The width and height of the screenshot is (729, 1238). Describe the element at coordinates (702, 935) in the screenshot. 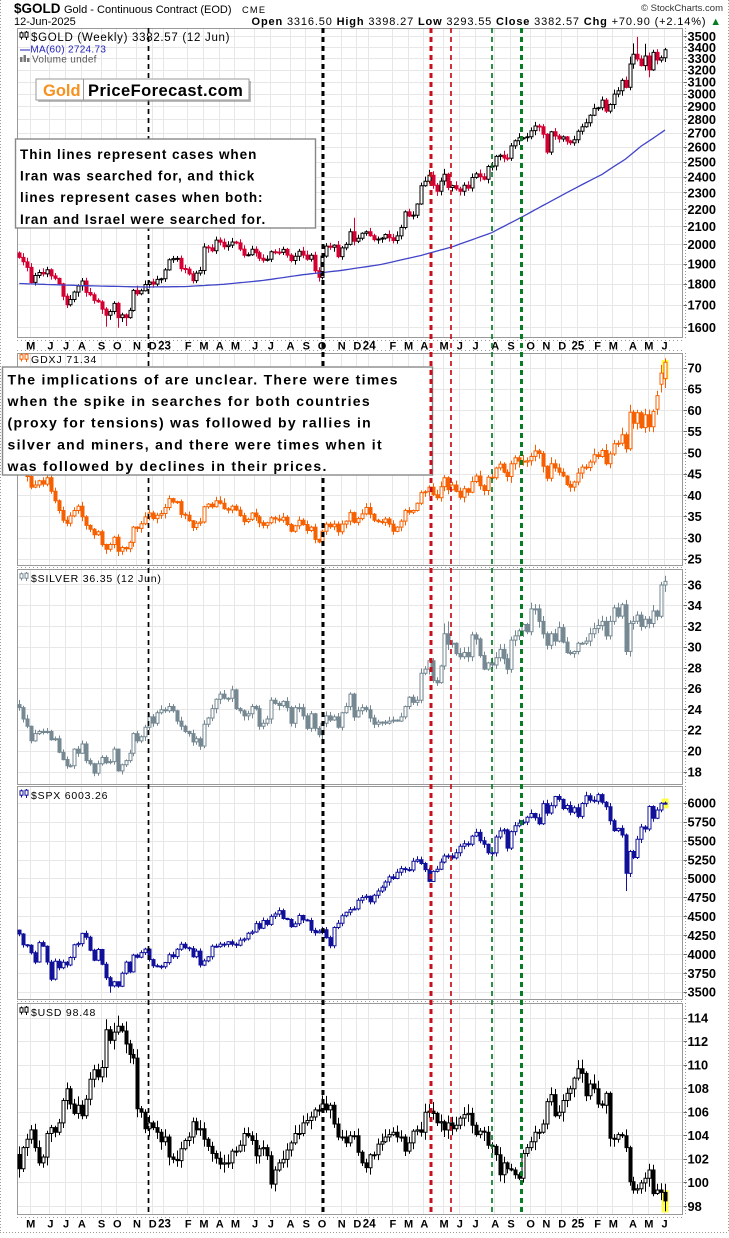

I see `svg-text: 4250` at that location.